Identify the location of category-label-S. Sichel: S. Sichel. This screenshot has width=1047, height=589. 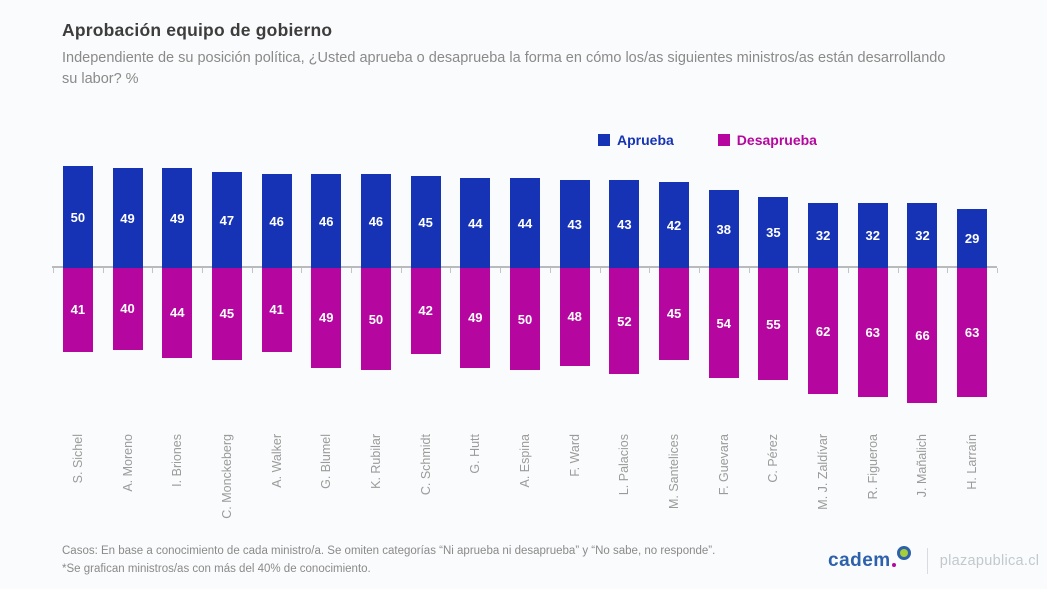
(77, 459).